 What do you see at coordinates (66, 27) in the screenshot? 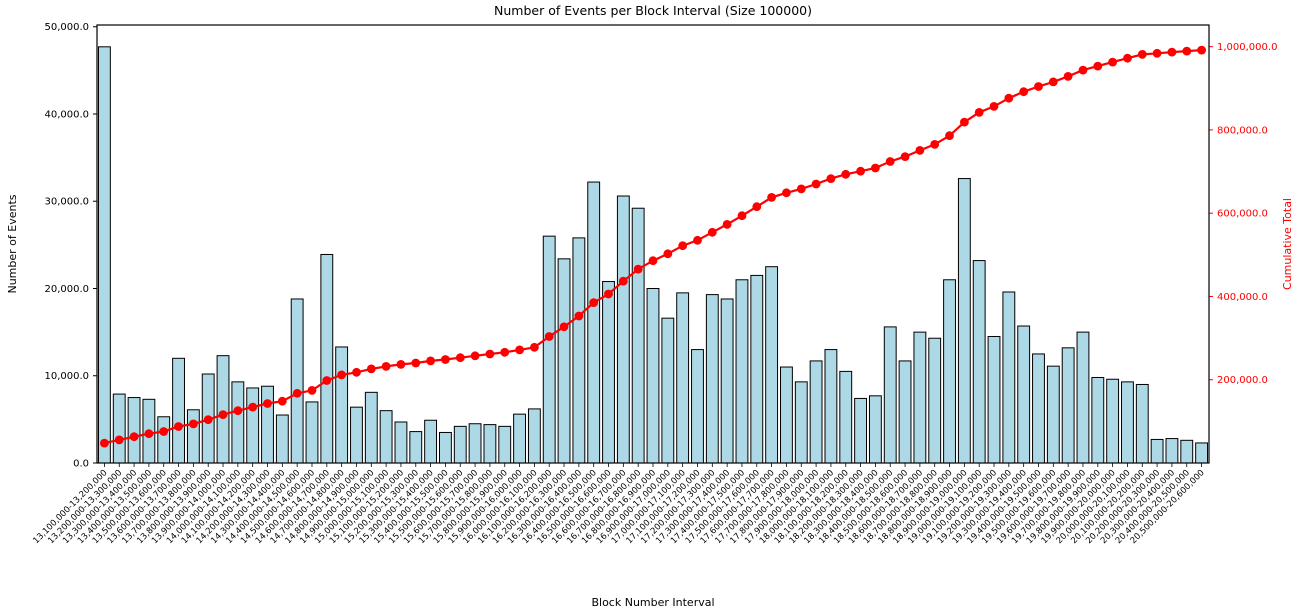
I see `y-tick-label-left: 50,000.0` at bounding box center [66, 27].